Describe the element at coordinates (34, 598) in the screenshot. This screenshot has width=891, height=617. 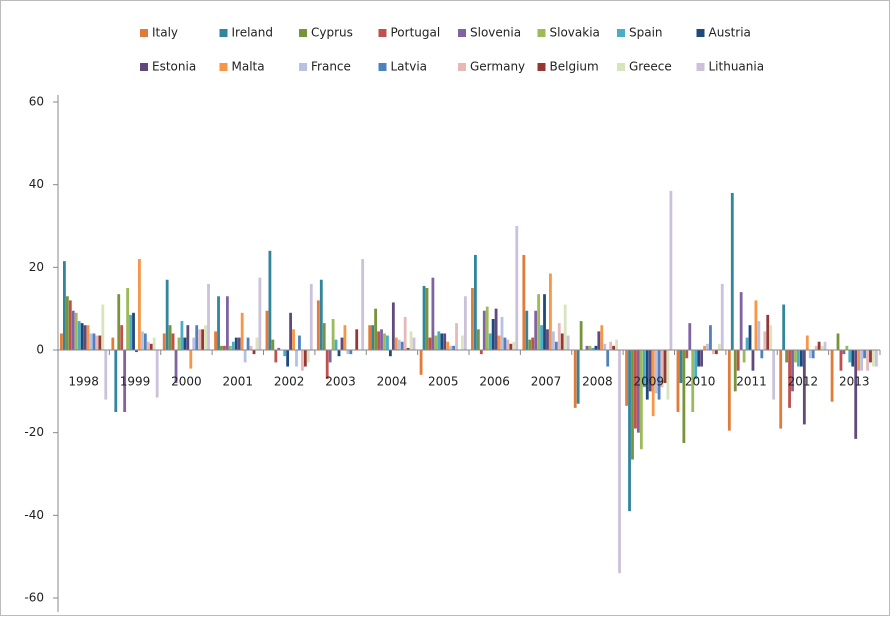
I see `y-tick-label: -60` at that location.